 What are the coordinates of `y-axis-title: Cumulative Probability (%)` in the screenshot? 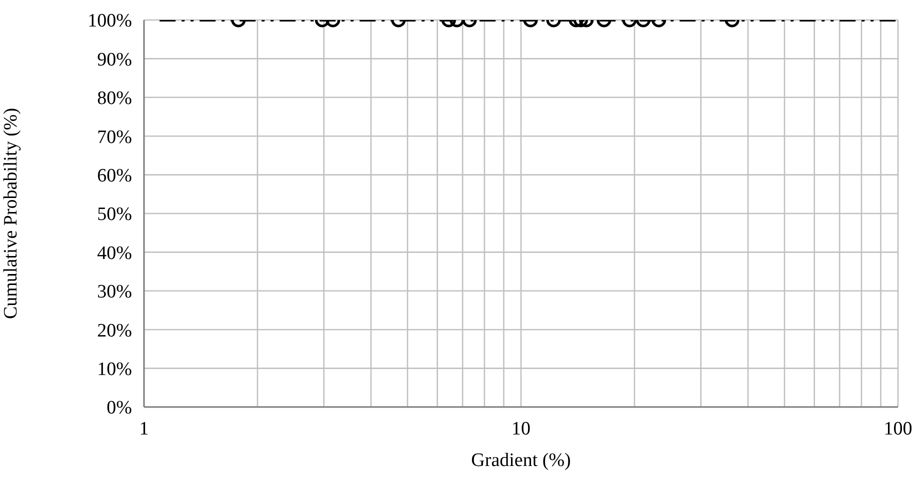 It's located at (11, 214).